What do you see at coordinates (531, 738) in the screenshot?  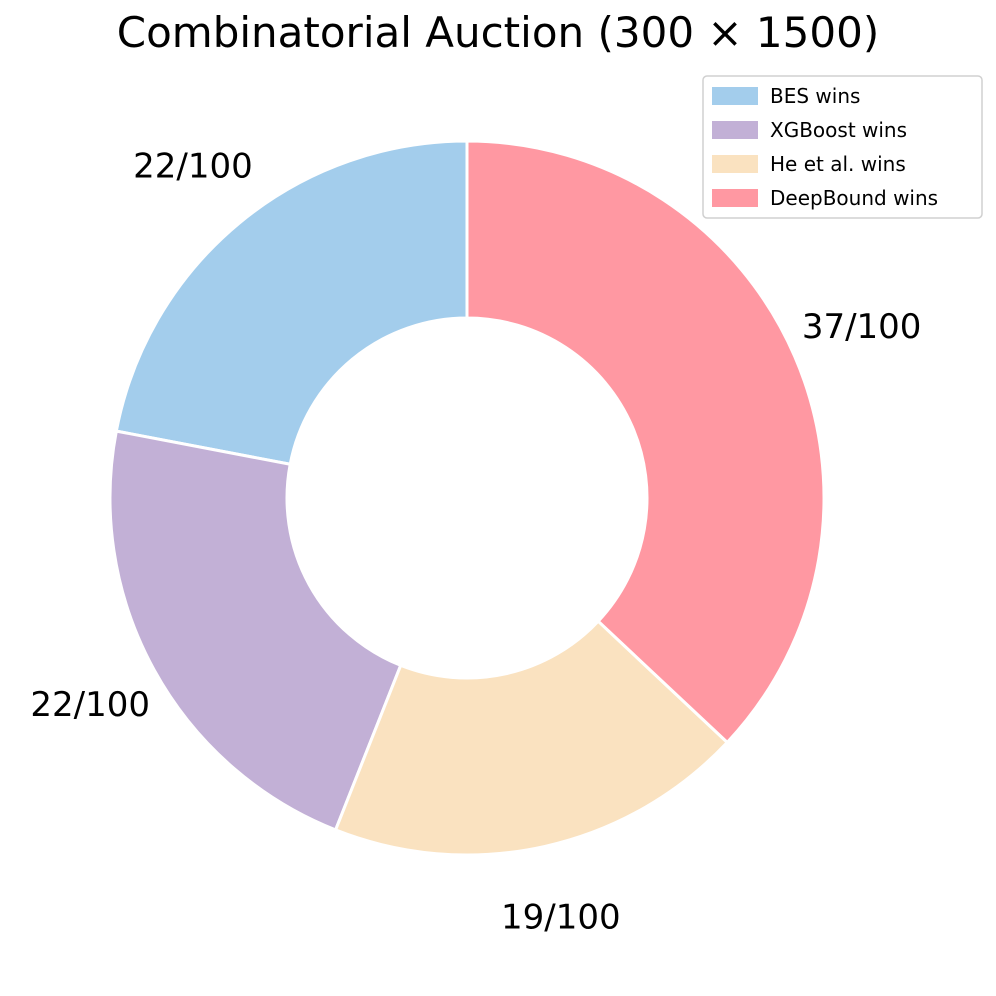 I see `slice-he-et-al-wins` at bounding box center [531, 738].